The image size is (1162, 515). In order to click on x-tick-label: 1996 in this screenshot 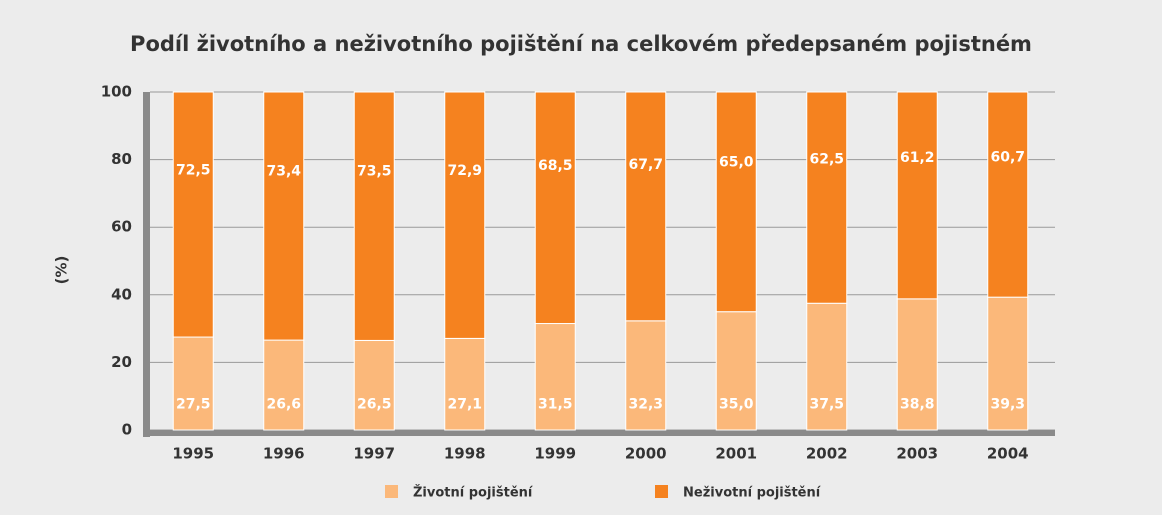, I will do `click(284, 454)`.